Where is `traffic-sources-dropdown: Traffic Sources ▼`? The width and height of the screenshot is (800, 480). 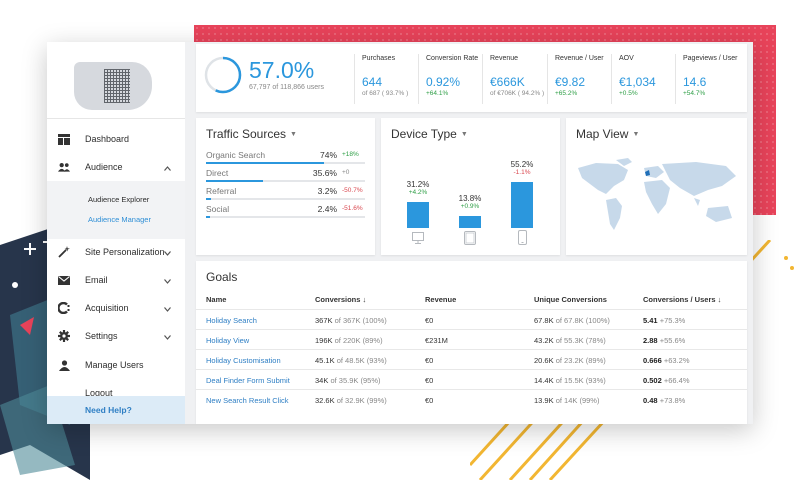
traffic-sources-dropdown: Traffic Sources ▼ is located at coordinates (251, 134).